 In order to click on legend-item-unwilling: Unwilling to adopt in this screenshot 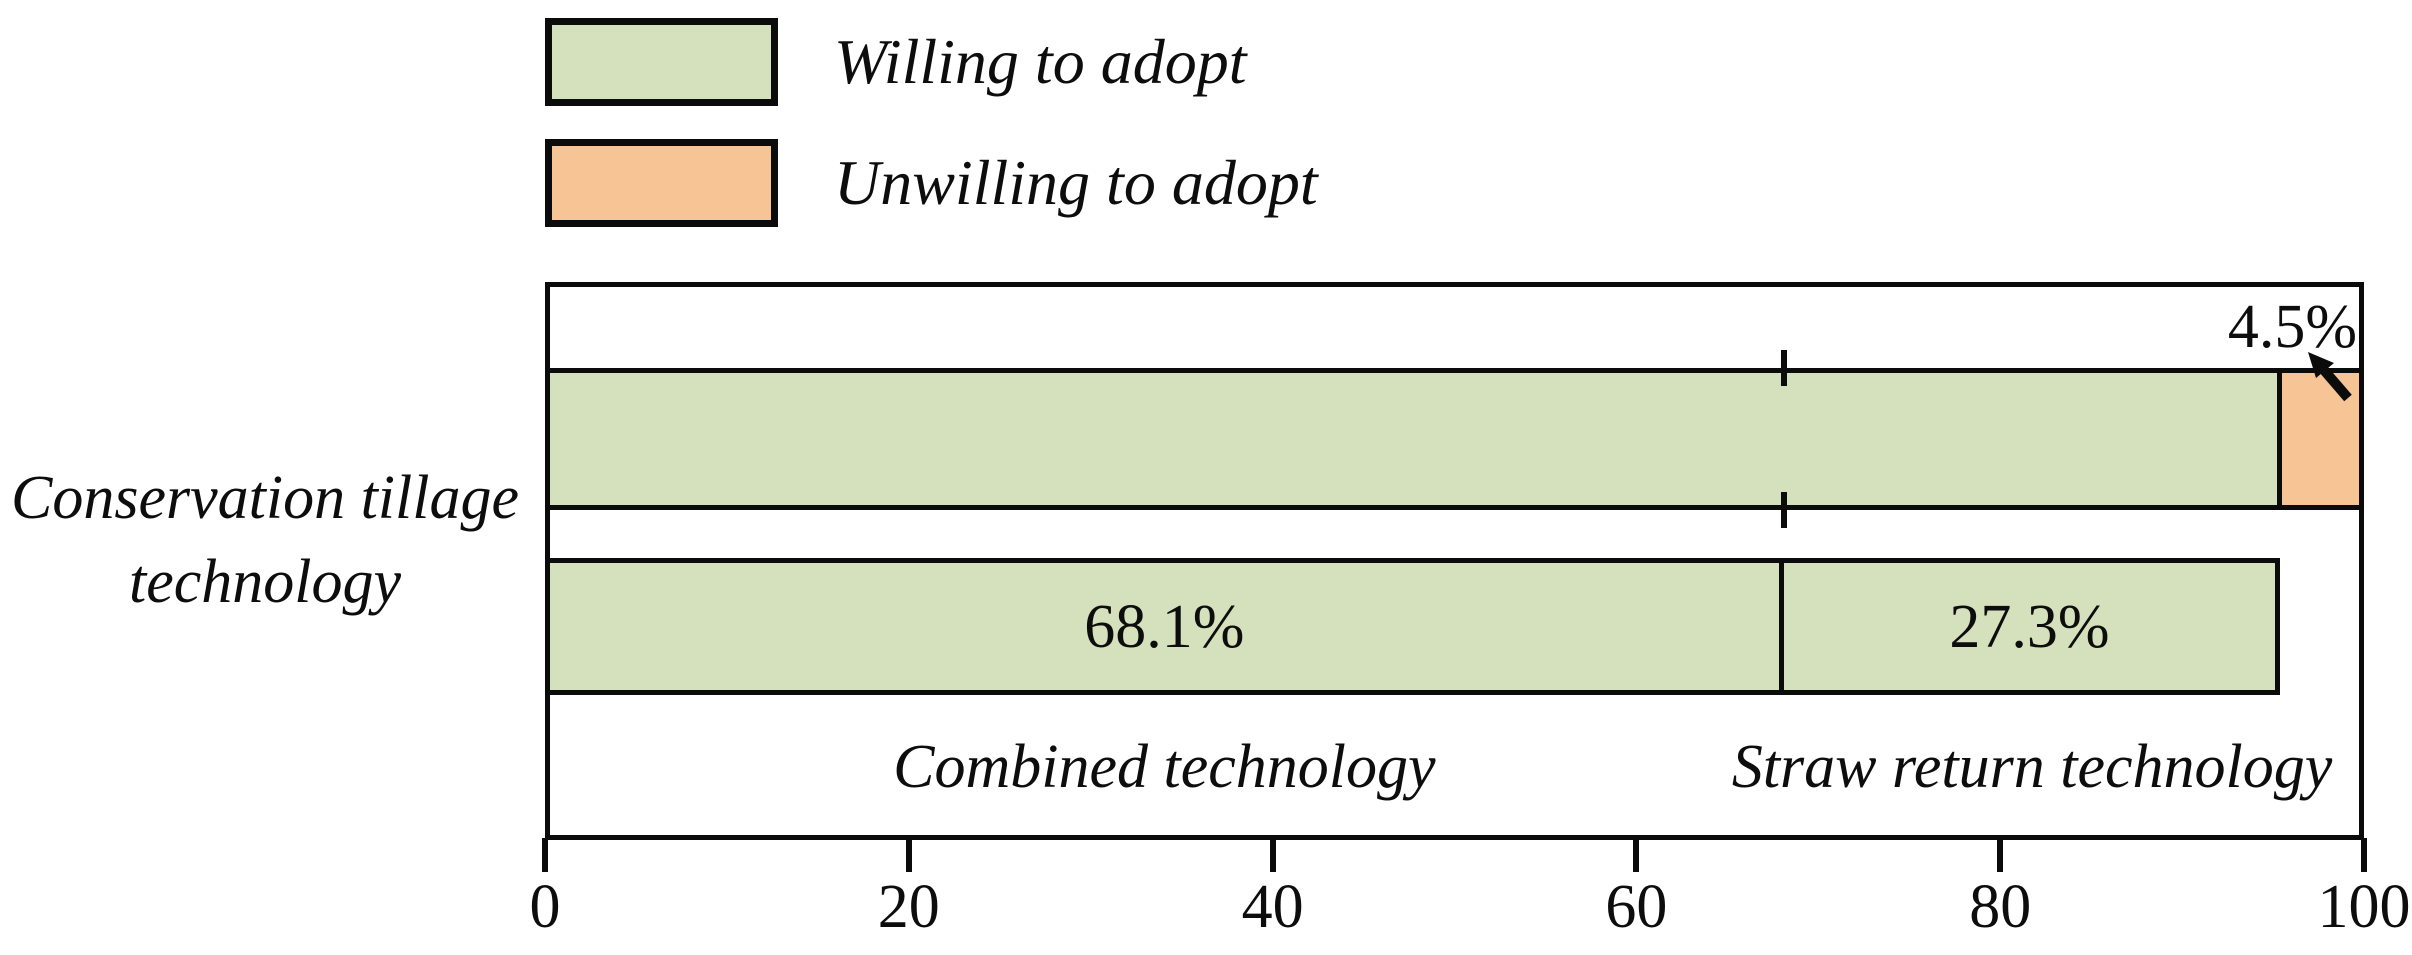, I will do `click(931, 183)`.